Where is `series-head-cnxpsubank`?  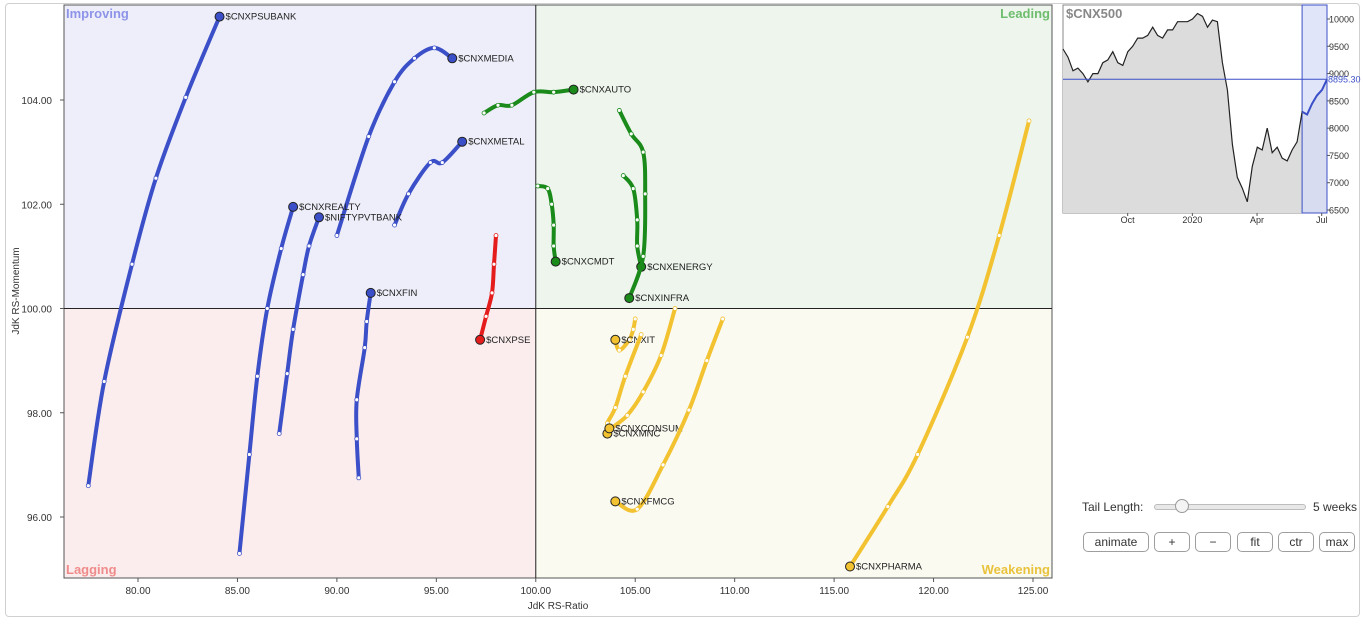 series-head-cnxpsubank is located at coordinates (219, 16).